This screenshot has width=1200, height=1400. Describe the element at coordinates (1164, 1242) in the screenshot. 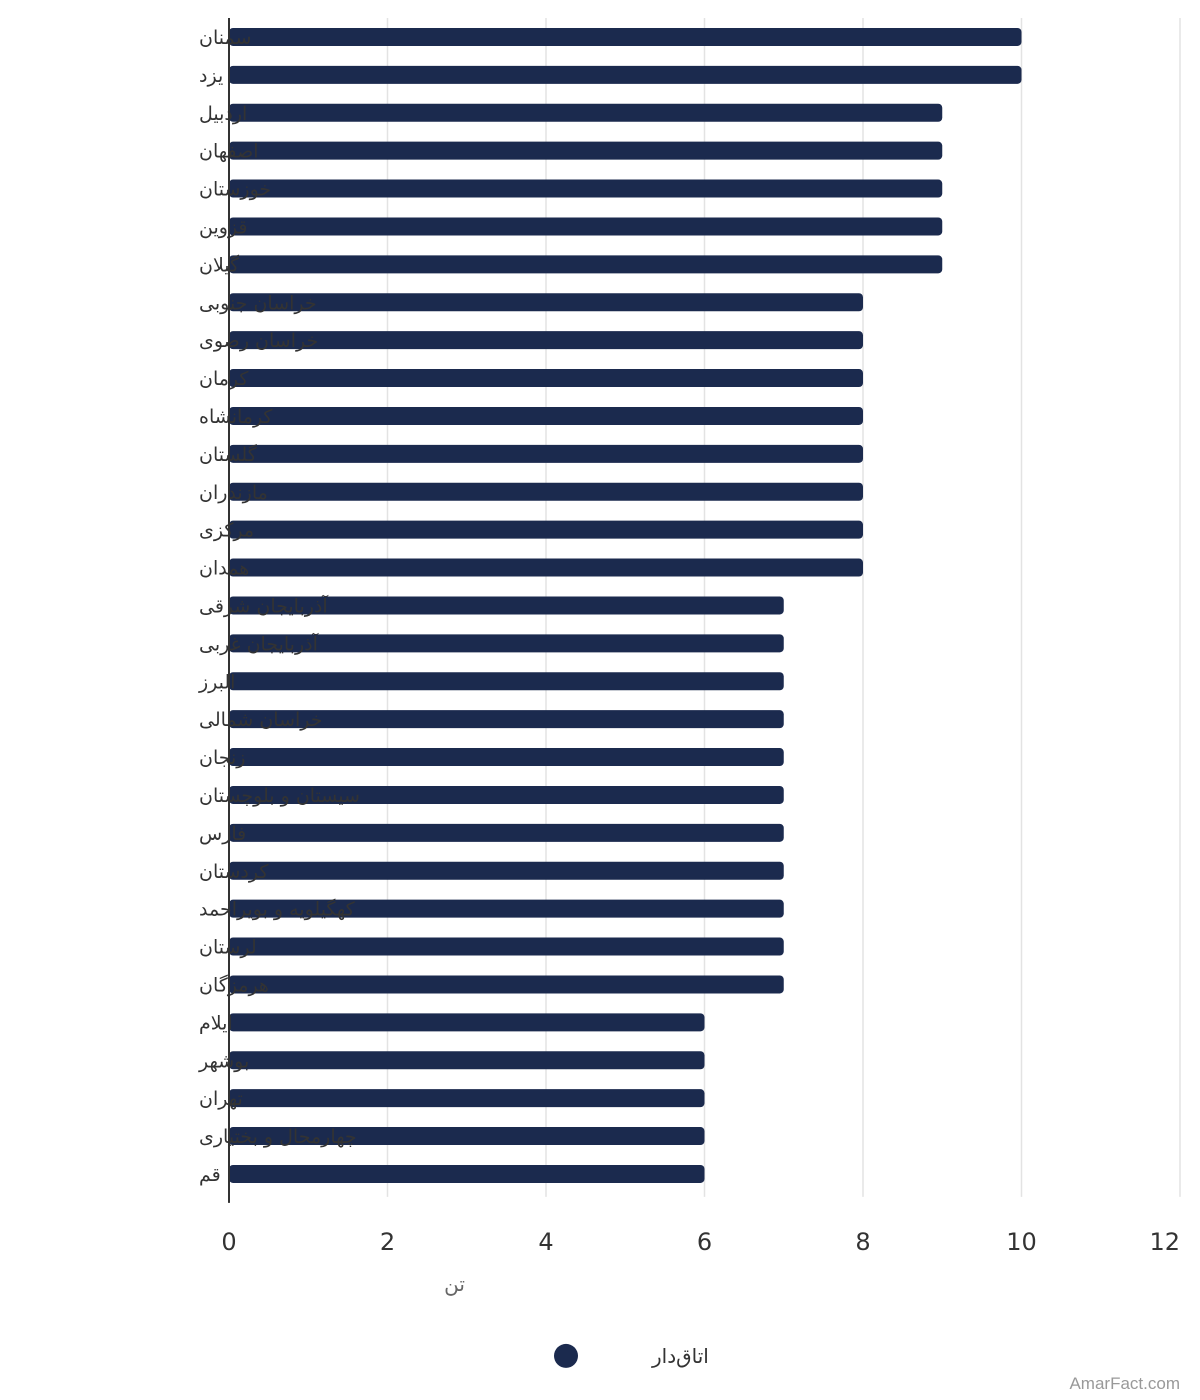

I see `x-tick-label: 12` at that location.